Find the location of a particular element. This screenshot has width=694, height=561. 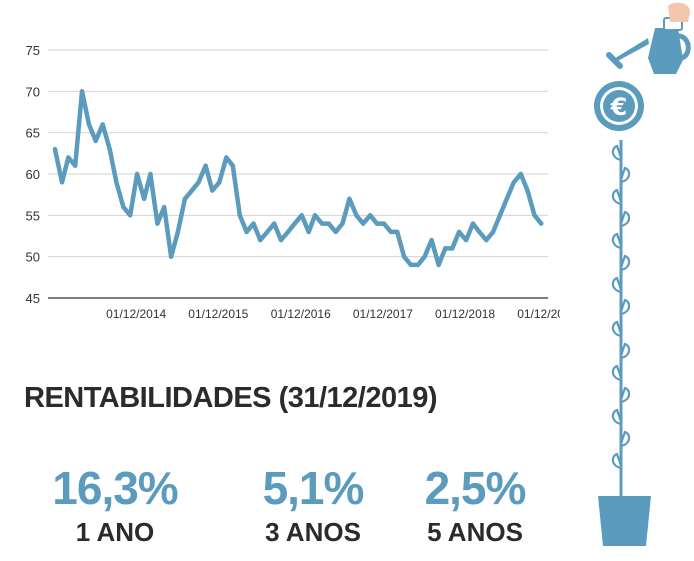

x-tick-label: 01/12/2018 is located at coordinates (465, 314).